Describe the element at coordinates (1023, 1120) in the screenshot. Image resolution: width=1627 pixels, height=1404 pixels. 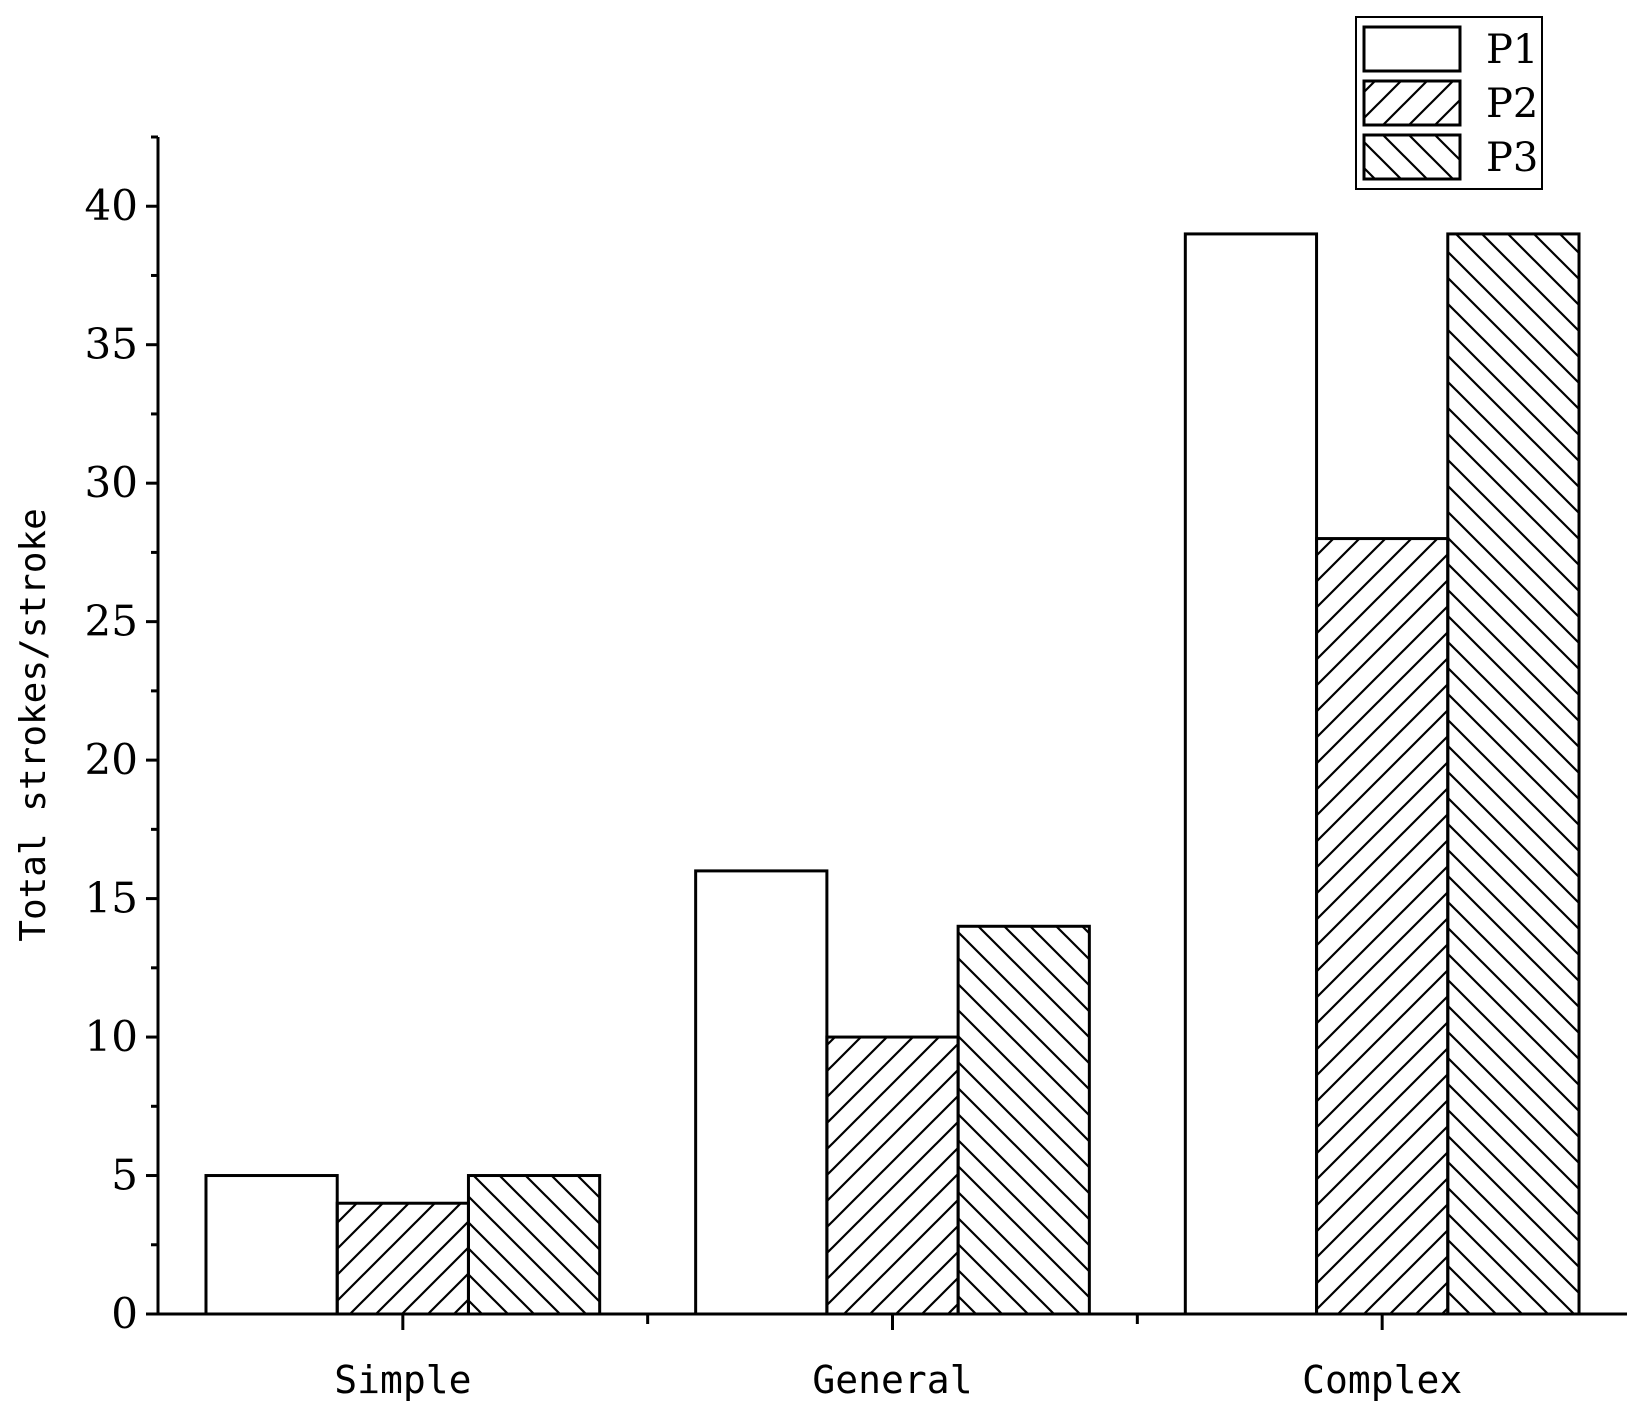
I see `bar-p3-general` at that location.